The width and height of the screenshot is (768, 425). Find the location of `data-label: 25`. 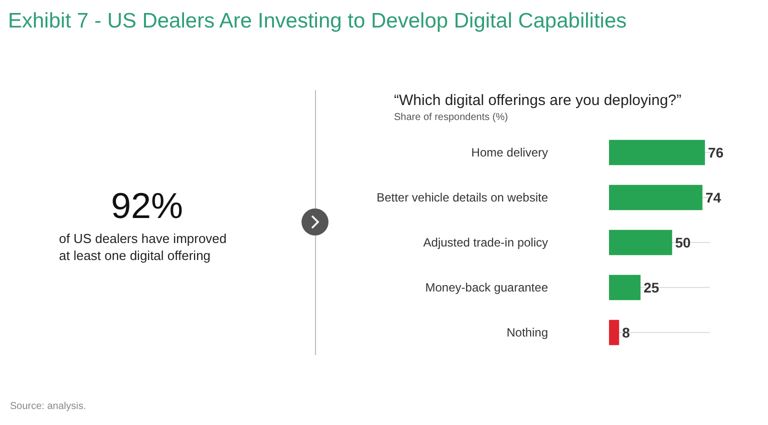

data-label: 25 is located at coordinates (652, 288).